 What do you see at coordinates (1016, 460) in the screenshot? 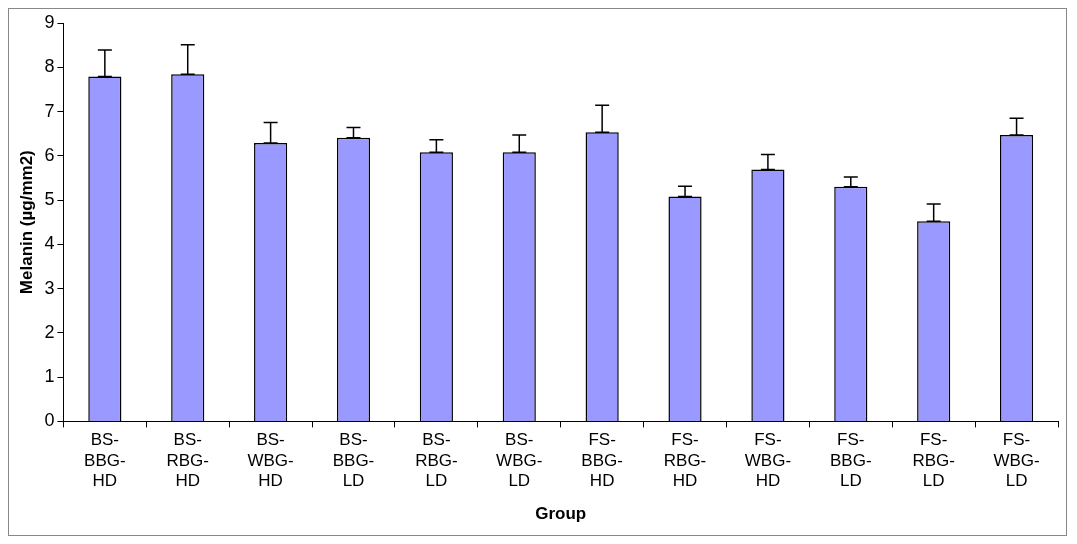
I see `x-tick-label: FS-WBG-LD` at bounding box center [1016, 460].